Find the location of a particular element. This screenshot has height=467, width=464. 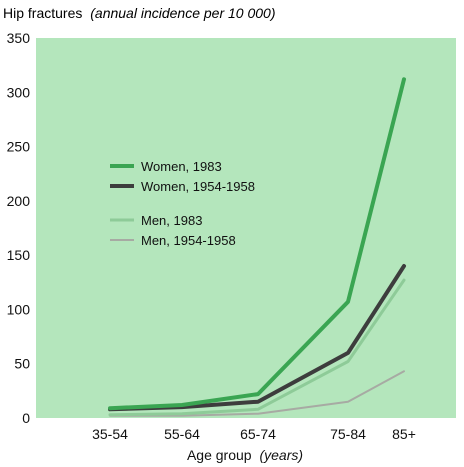

y-tick-label: 100 is located at coordinates (19, 309).